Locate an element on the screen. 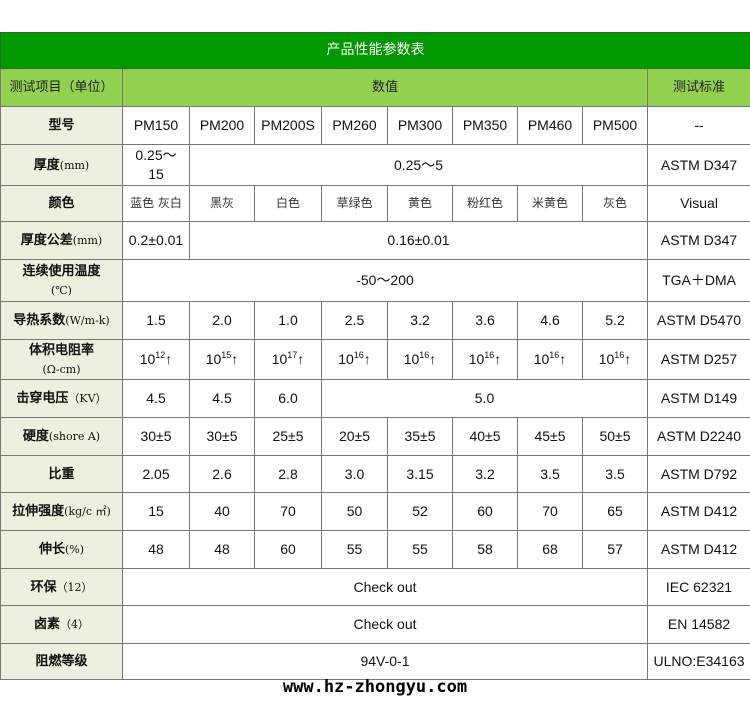  table-row: 环保（12） Check out IEC 62321 is located at coordinates (375, 587).